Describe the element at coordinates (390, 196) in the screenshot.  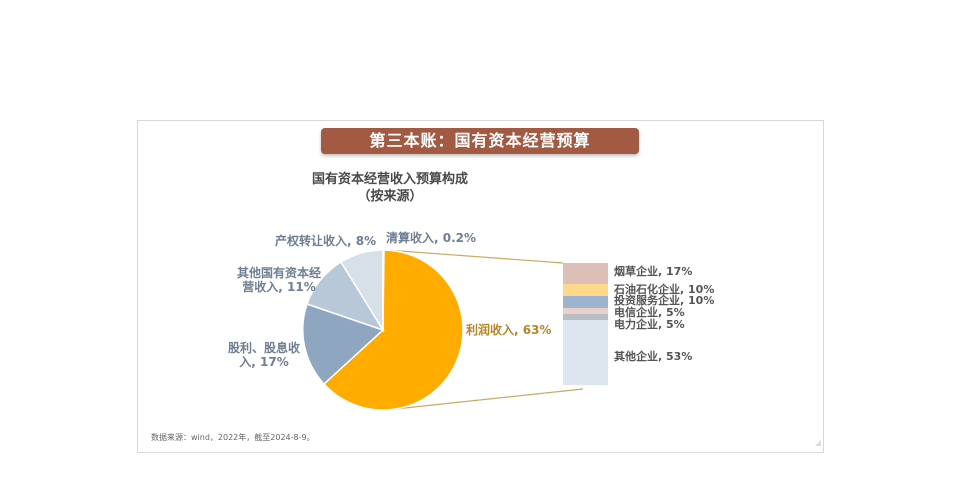
I see `chart-title-line2: （按来源）` at that location.